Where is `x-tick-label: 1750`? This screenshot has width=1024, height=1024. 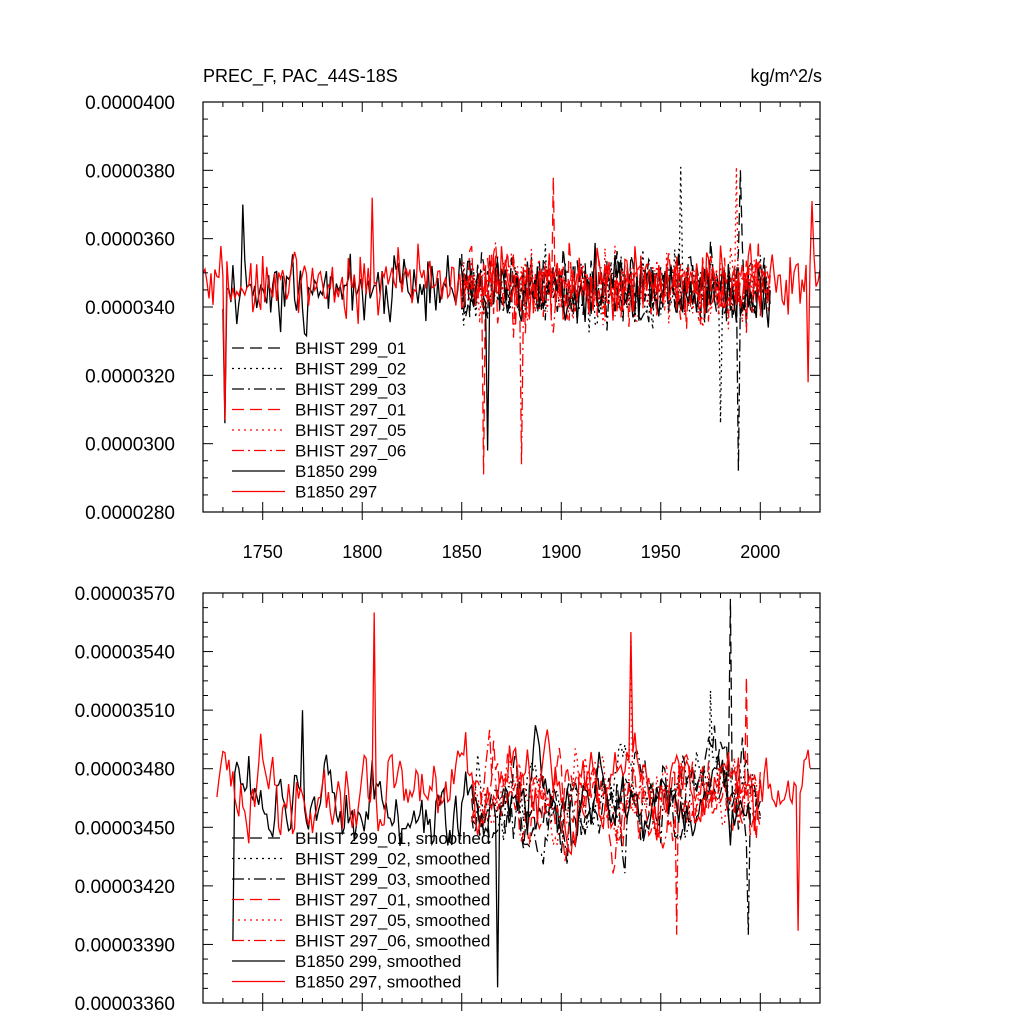
x-tick-label: 1750 is located at coordinates (263, 552).